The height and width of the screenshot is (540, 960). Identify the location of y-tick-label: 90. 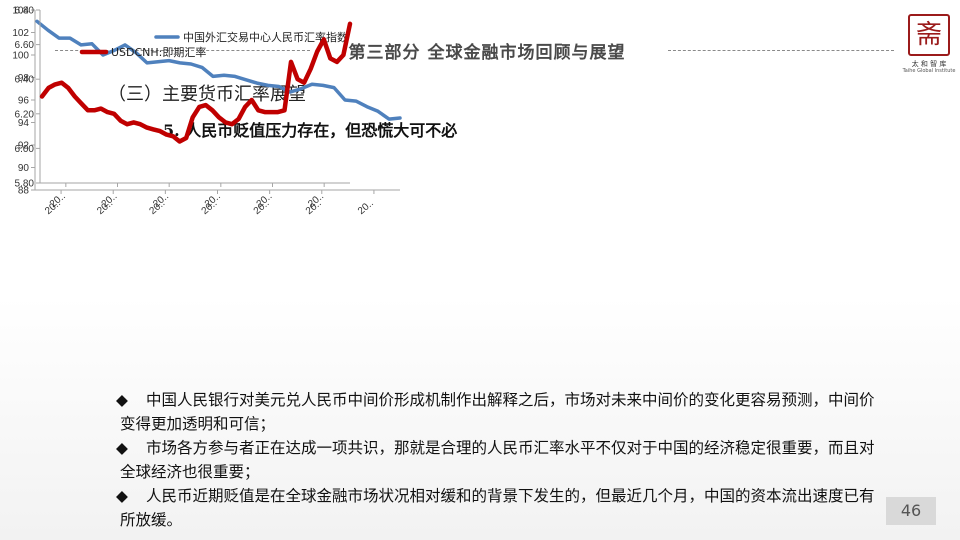
(24, 168).